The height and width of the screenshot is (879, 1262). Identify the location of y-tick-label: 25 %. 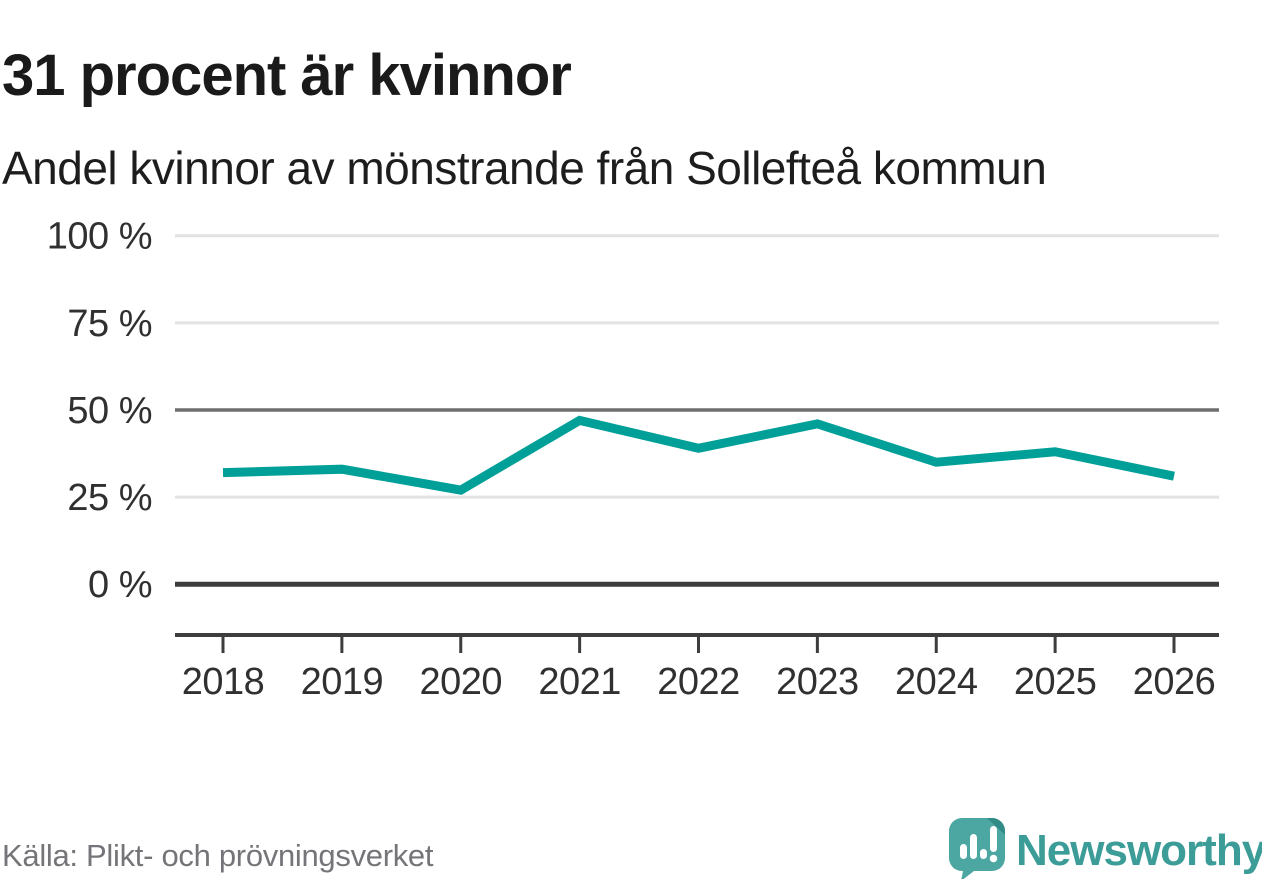
(109, 498).